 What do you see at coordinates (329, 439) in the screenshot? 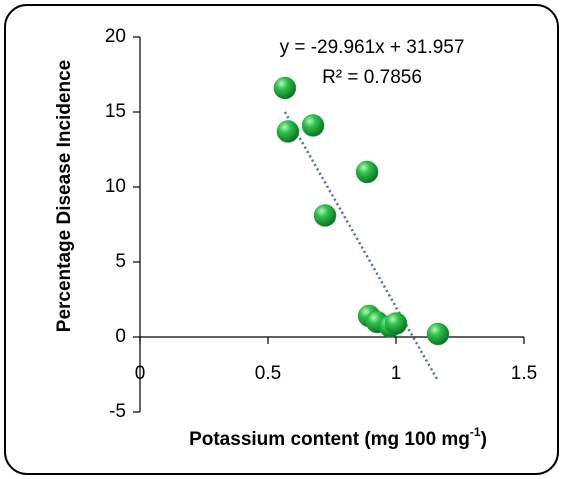
I see `x-axis-label-text: Potassium content (mg 100 mg` at bounding box center [329, 439].